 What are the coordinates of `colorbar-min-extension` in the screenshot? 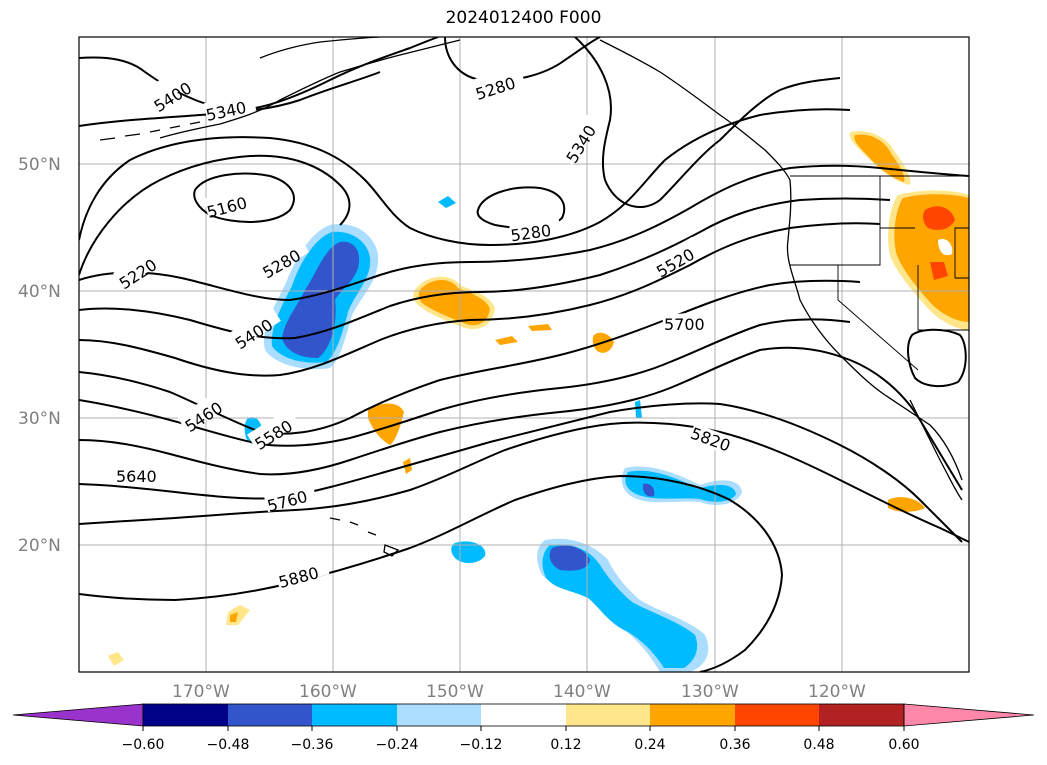 It's located at (78, 715).